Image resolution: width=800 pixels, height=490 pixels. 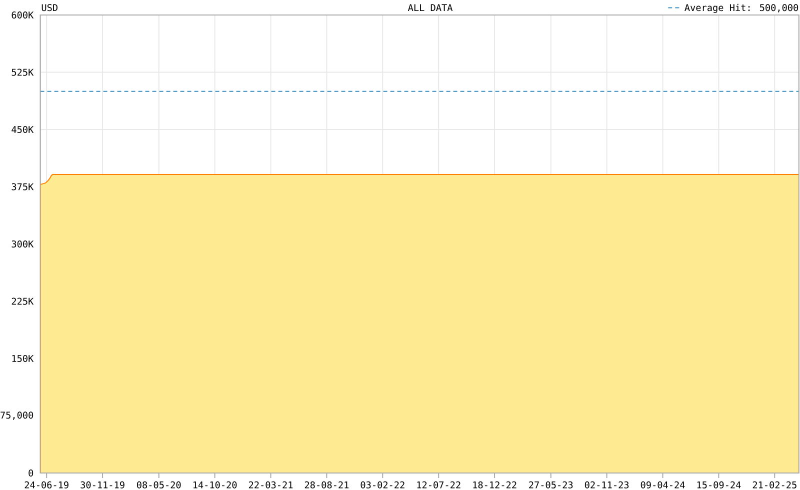 I want to click on y-tick-label: 300K, so click(x=23, y=244).